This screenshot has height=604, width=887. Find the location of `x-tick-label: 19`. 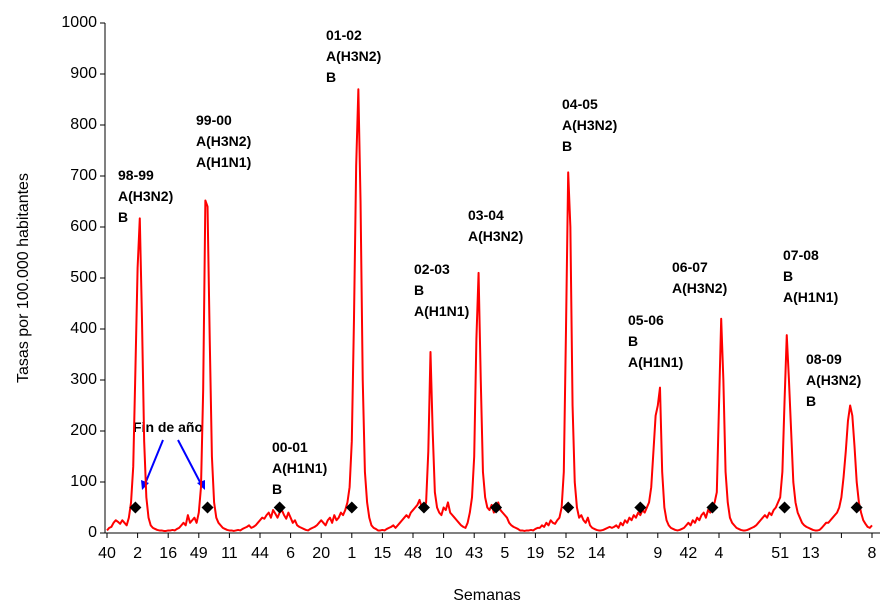

x-tick-label: 19 is located at coordinates (536, 553).